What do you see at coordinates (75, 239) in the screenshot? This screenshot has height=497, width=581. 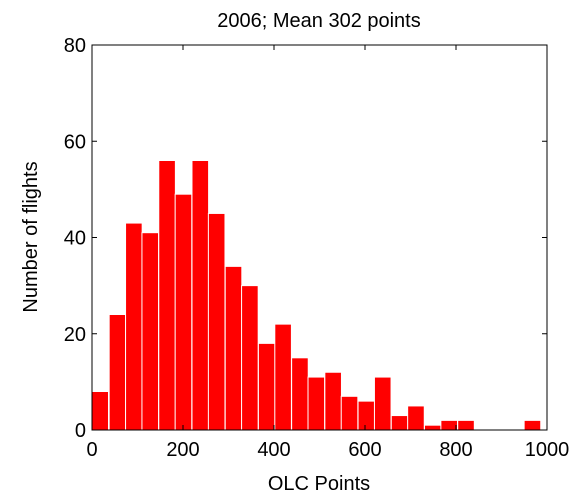 I see `y-tick-label: 40` at bounding box center [75, 239].